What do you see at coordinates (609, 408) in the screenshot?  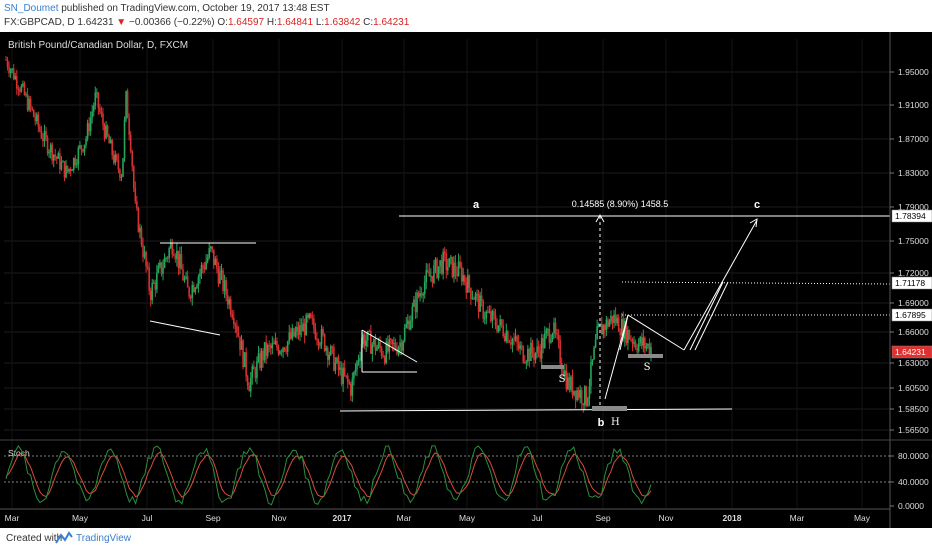 I see `head-marker` at bounding box center [609, 408].